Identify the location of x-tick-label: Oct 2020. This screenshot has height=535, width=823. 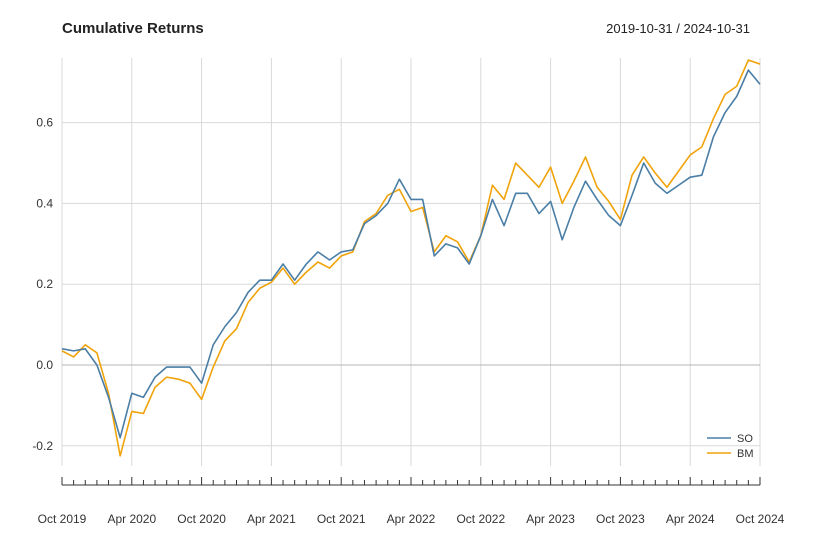
(201, 519).